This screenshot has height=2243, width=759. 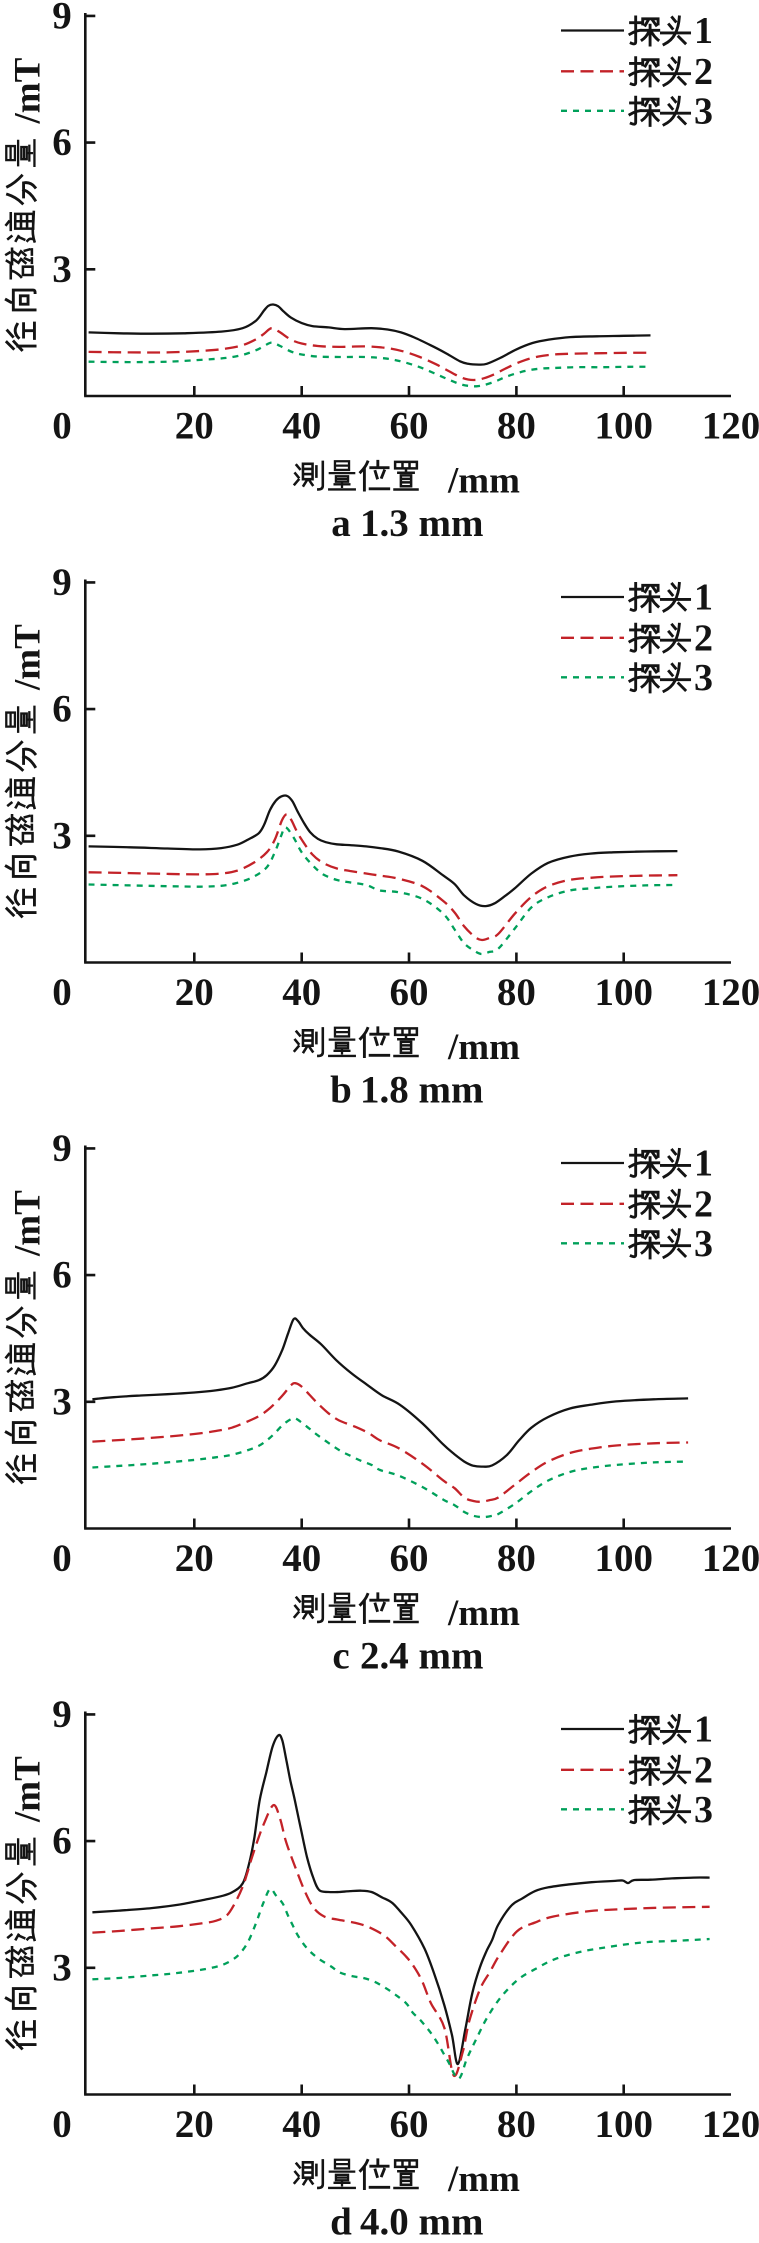 What do you see at coordinates (421, 523) in the screenshot?
I see `svg-text: 1.3 mm` at bounding box center [421, 523].